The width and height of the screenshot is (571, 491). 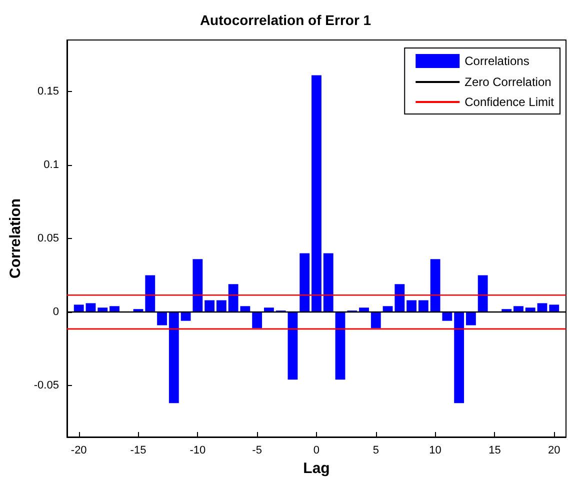 What do you see at coordinates (509, 102) in the screenshot?
I see `legend-label: Confidence Limit` at bounding box center [509, 102].